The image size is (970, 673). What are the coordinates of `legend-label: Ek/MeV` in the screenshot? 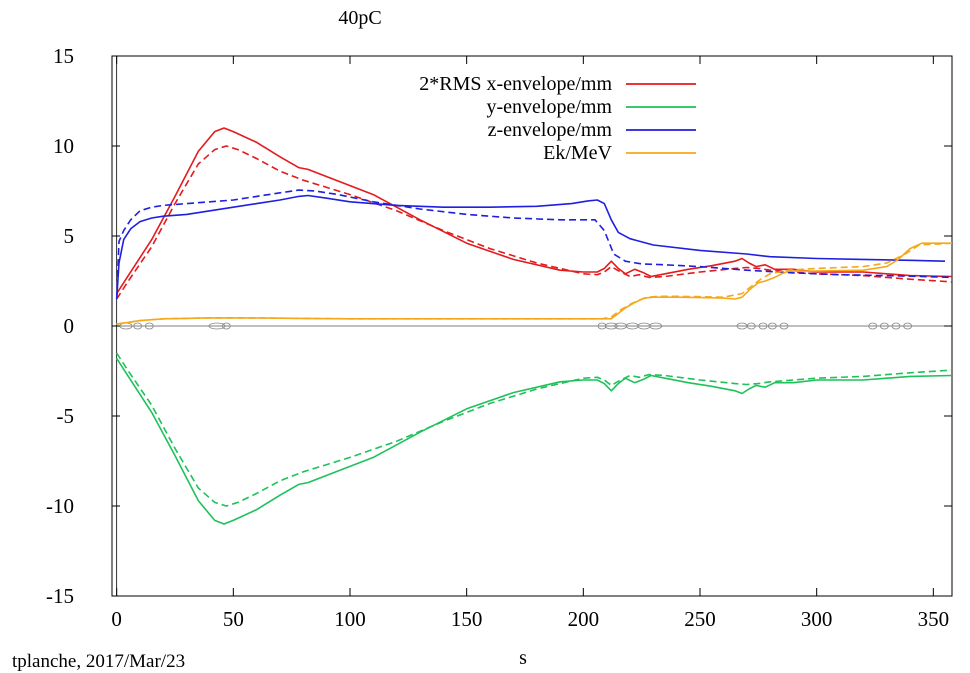 It's located at (577, 153).